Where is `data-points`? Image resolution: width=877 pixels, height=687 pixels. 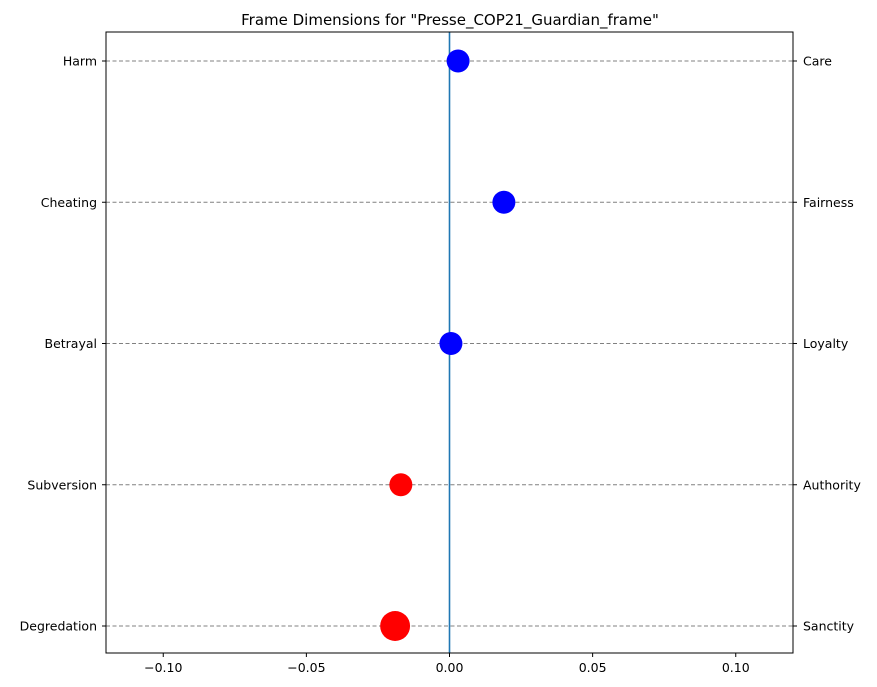
data-points is located at coordinates (448, 342).